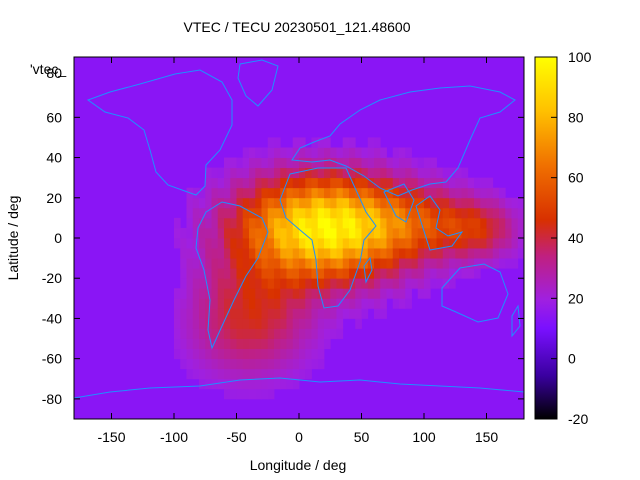  What do you see at coordinates (111, 437) in the screenshot?
I see `x-tick-label: -150` at bounding box center [111, 437].